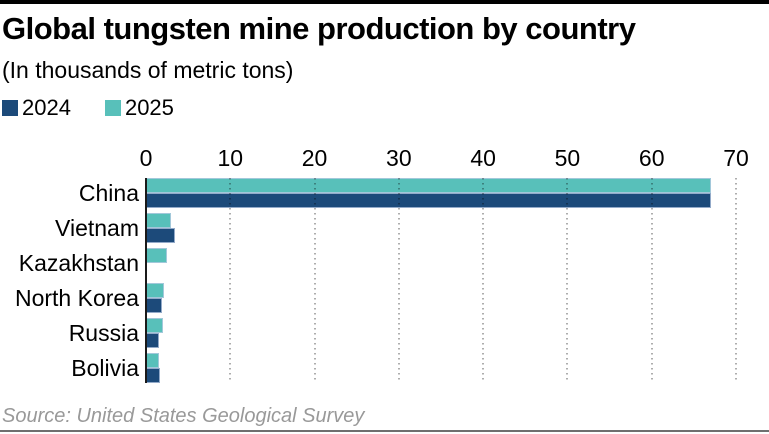  Describe the element at coordinates (108, 193) in the screenshot. I see `category-label-china: China` at that location.